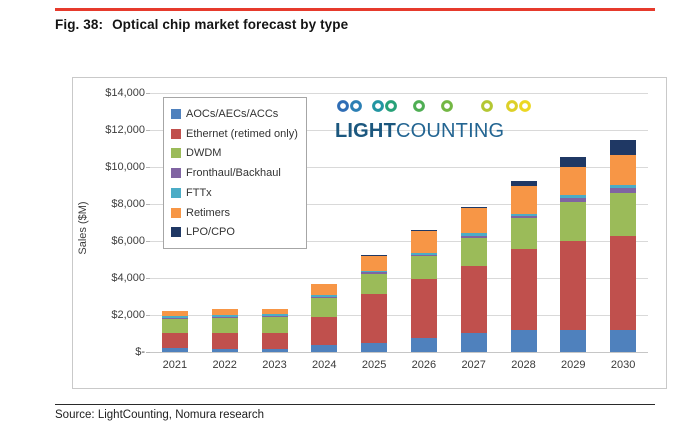 This screenshot has width=680, height=434. What do you see at coordinates (140, 352) in the screenshot?
I see `y-tick-label: $-` at bounding box center [140, 352].